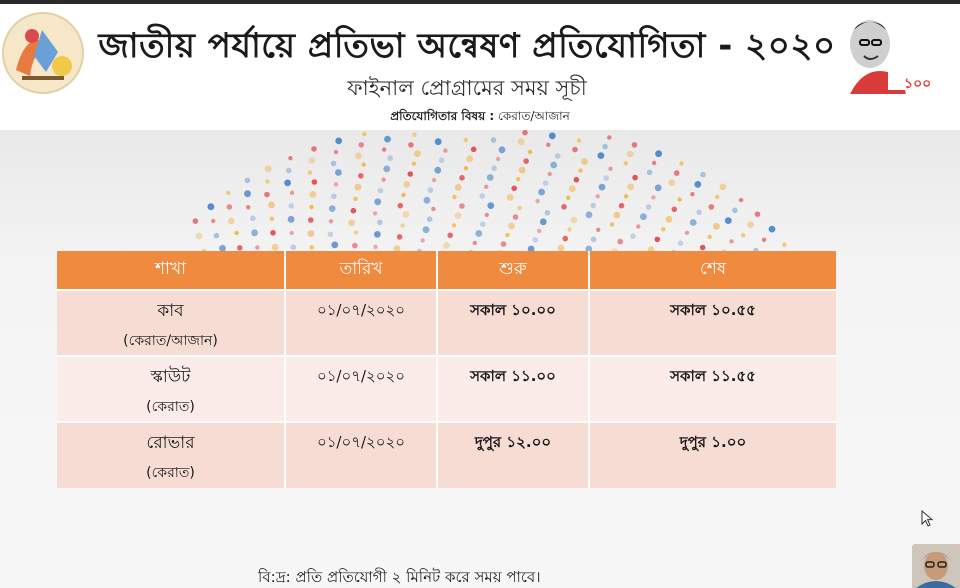  What do you see at coordinates (513, 270) in the screenshot?
I see `column-header-start: শুরু` at bounding box center [513, 270].